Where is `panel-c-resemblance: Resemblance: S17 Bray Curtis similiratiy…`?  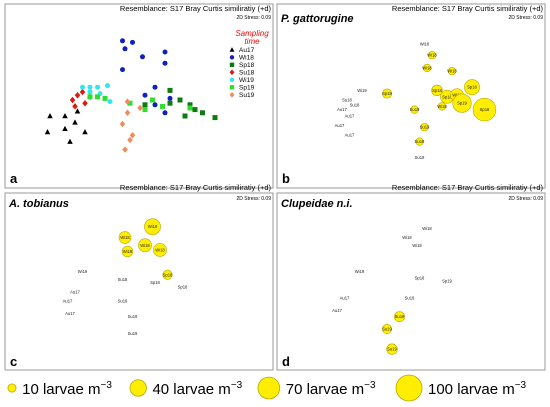 panel-c-resemblance: Resemblance: S17 Bray Curtis similiratiy… is located at coordinates (196, 187).